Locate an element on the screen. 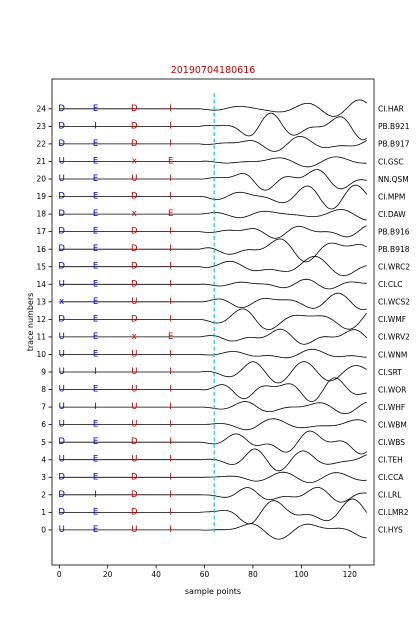 The width and height of the screenshot is (418, 627). y-tick-label: 12 is located at coordinates (41, 319).